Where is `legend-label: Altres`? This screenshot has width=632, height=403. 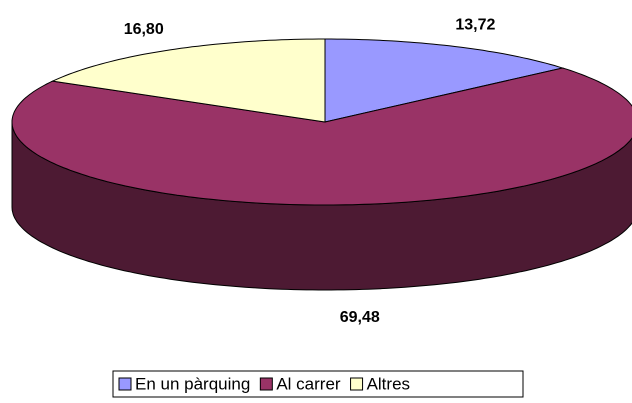 legend-label: Altres is located at coordinates (388, 383).